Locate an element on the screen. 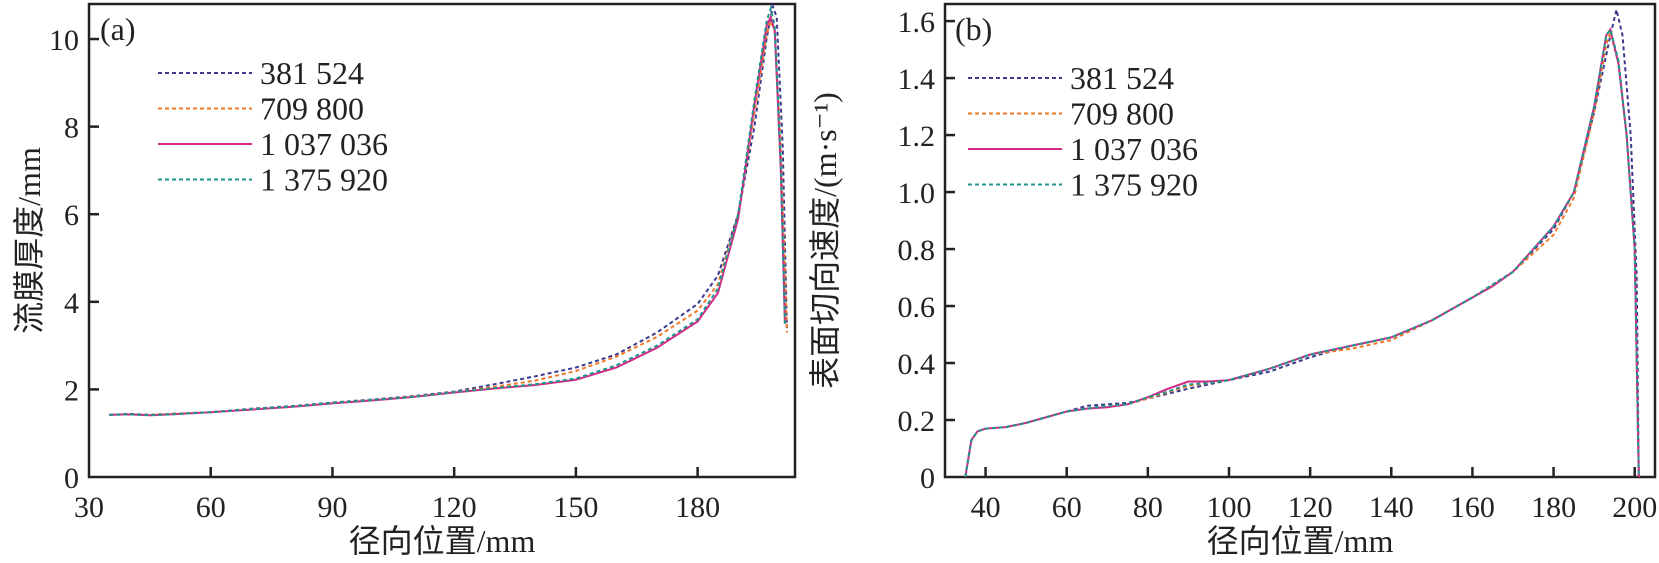 The height and width of the screenshot is (563, 1659). y-tick-label: 1.0 is located at coordinates (917, 193).